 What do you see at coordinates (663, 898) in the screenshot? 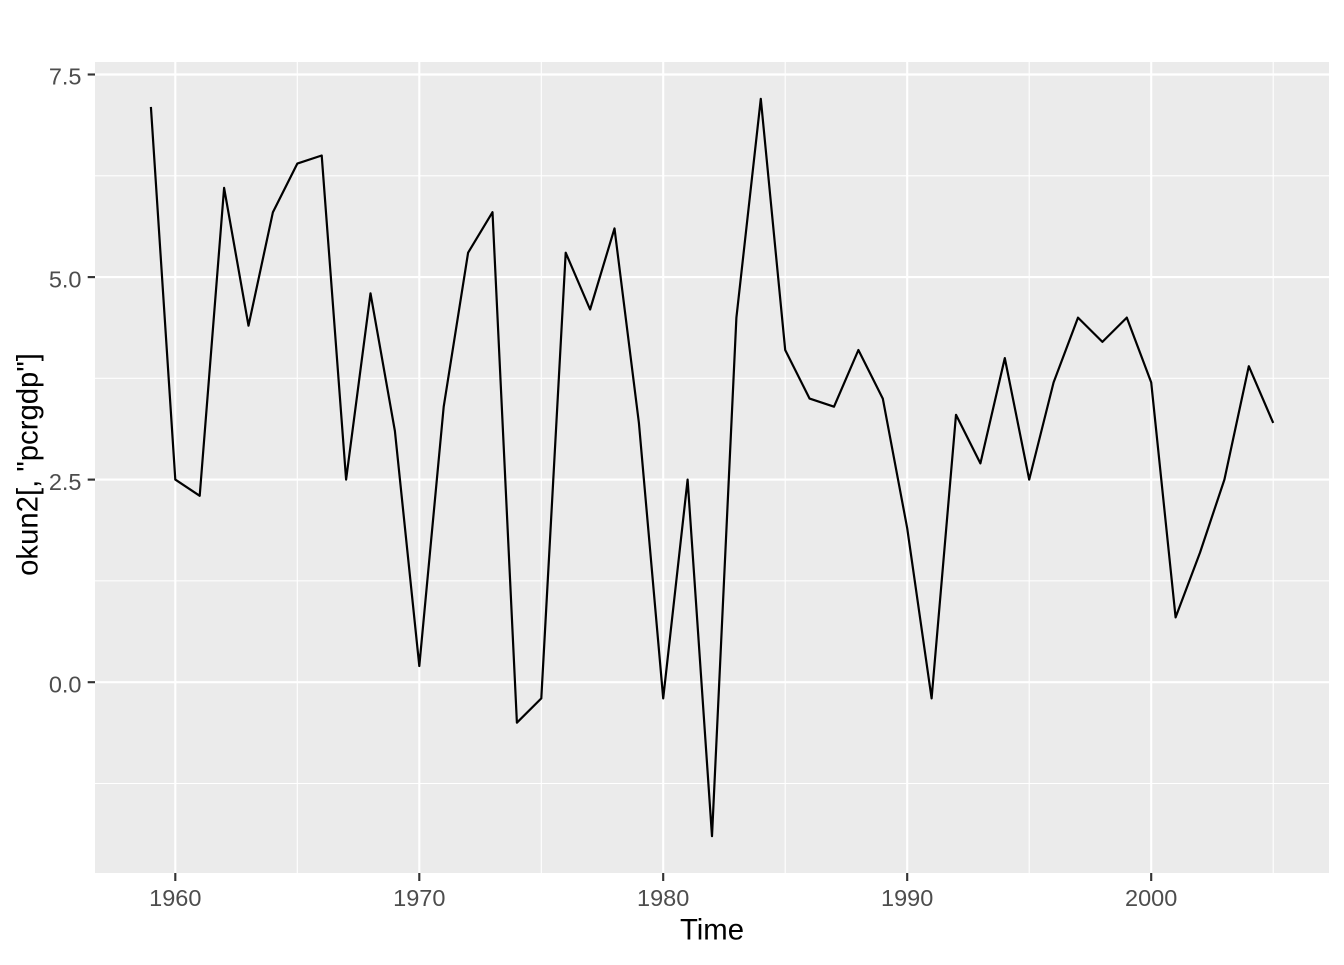
I see `svg-text: 1980` at bounding box center [663, 898].